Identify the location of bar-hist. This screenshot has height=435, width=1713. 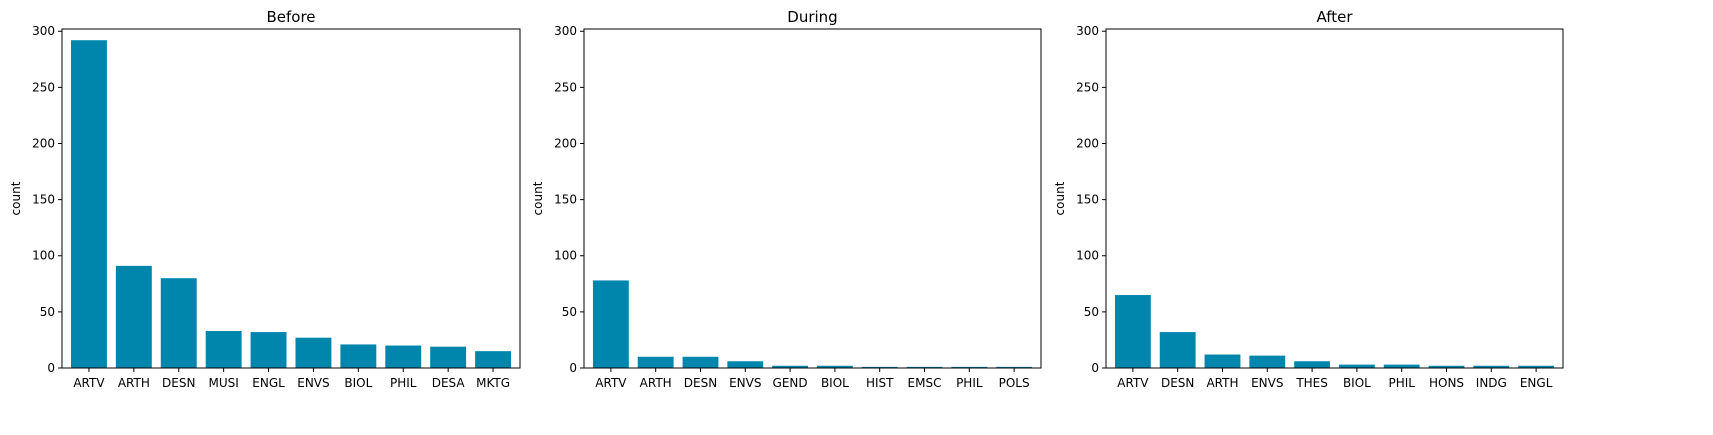
(879, 367).